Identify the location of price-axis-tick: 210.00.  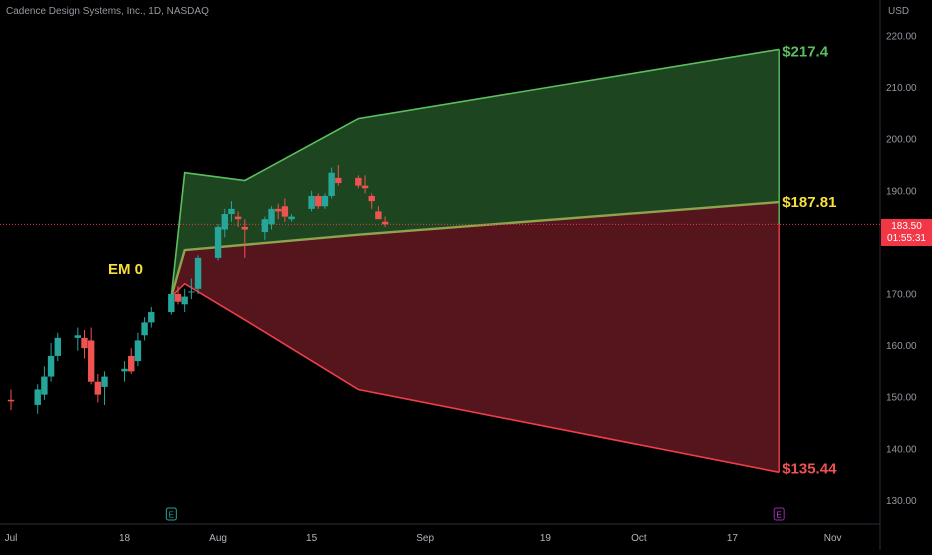
(901, 88).